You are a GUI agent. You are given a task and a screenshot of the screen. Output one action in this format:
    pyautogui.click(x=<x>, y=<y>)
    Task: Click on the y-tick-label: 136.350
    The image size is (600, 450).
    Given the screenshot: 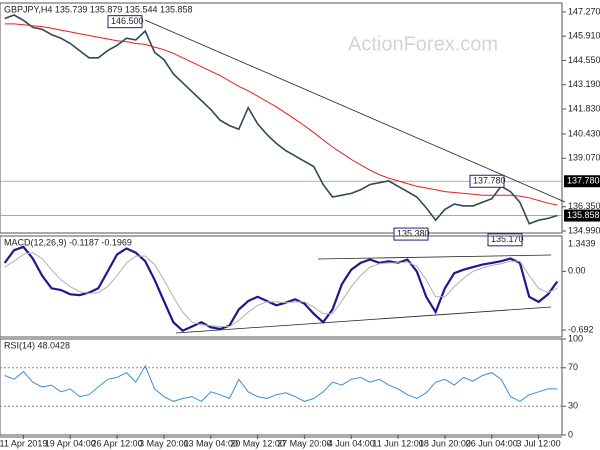 What is the action you would take?
    pyautogui.click(x=584, y=206)
    